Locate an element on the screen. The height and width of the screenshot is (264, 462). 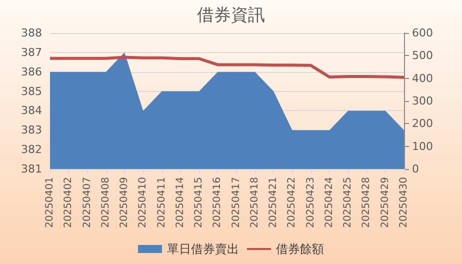
y2-tick-label: 0 is located at coordinates (415, 169).